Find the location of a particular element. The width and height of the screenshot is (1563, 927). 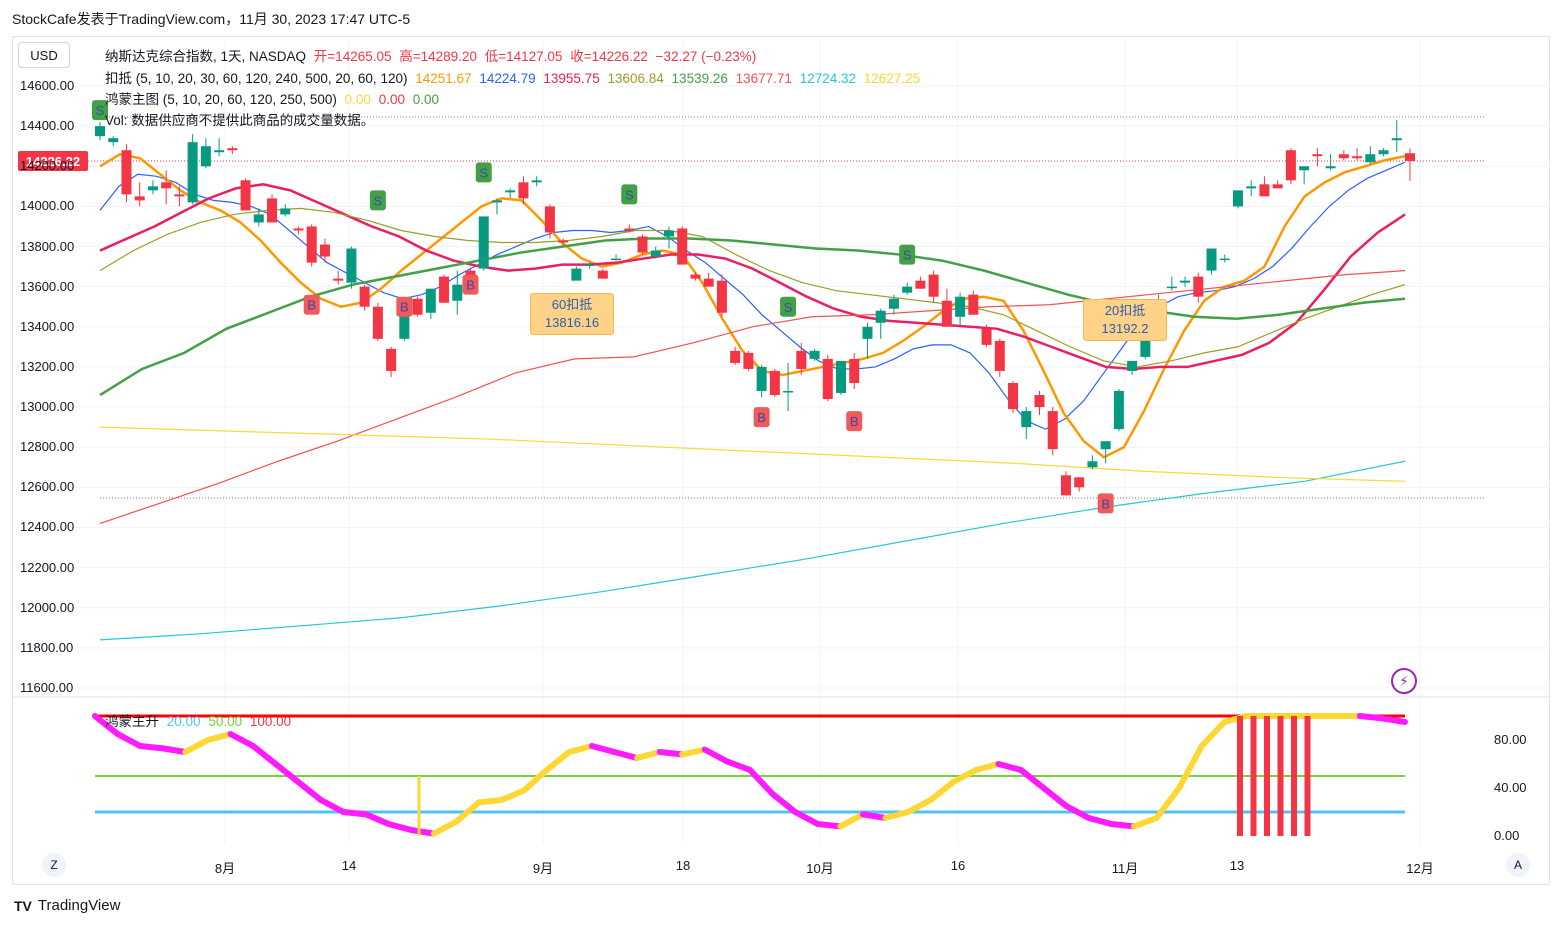

y-tick-label: 14600.00 is located at coordinates (47, 85).